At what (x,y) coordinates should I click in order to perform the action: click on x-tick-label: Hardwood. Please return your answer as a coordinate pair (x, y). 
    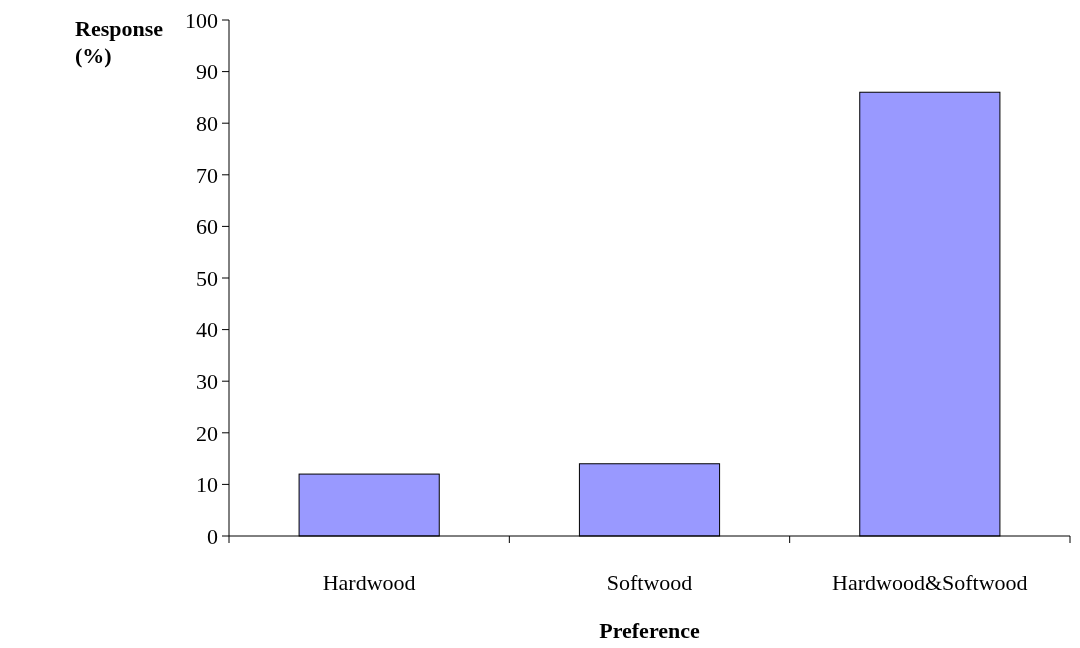
    Looking at the image, I should click on (369, 582).